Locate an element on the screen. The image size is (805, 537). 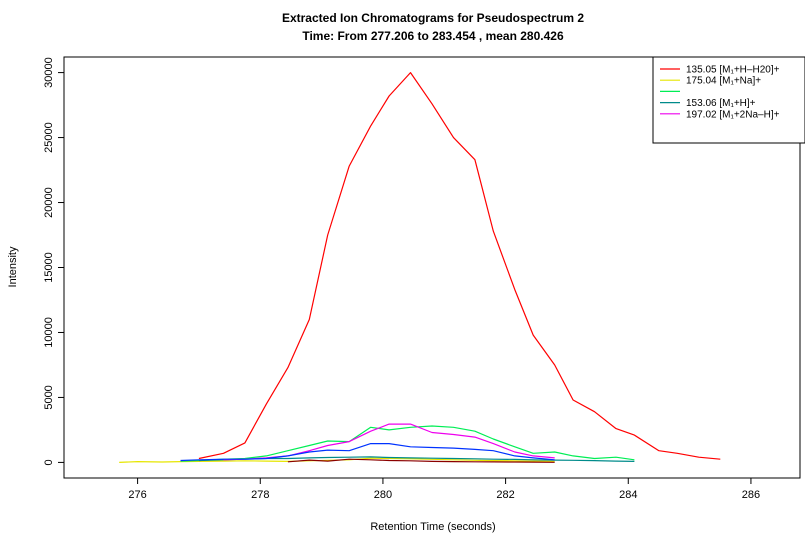
y-axis: 0 5000 10000 15000 20000 25000 30000 is located at coordinates (53, 261).